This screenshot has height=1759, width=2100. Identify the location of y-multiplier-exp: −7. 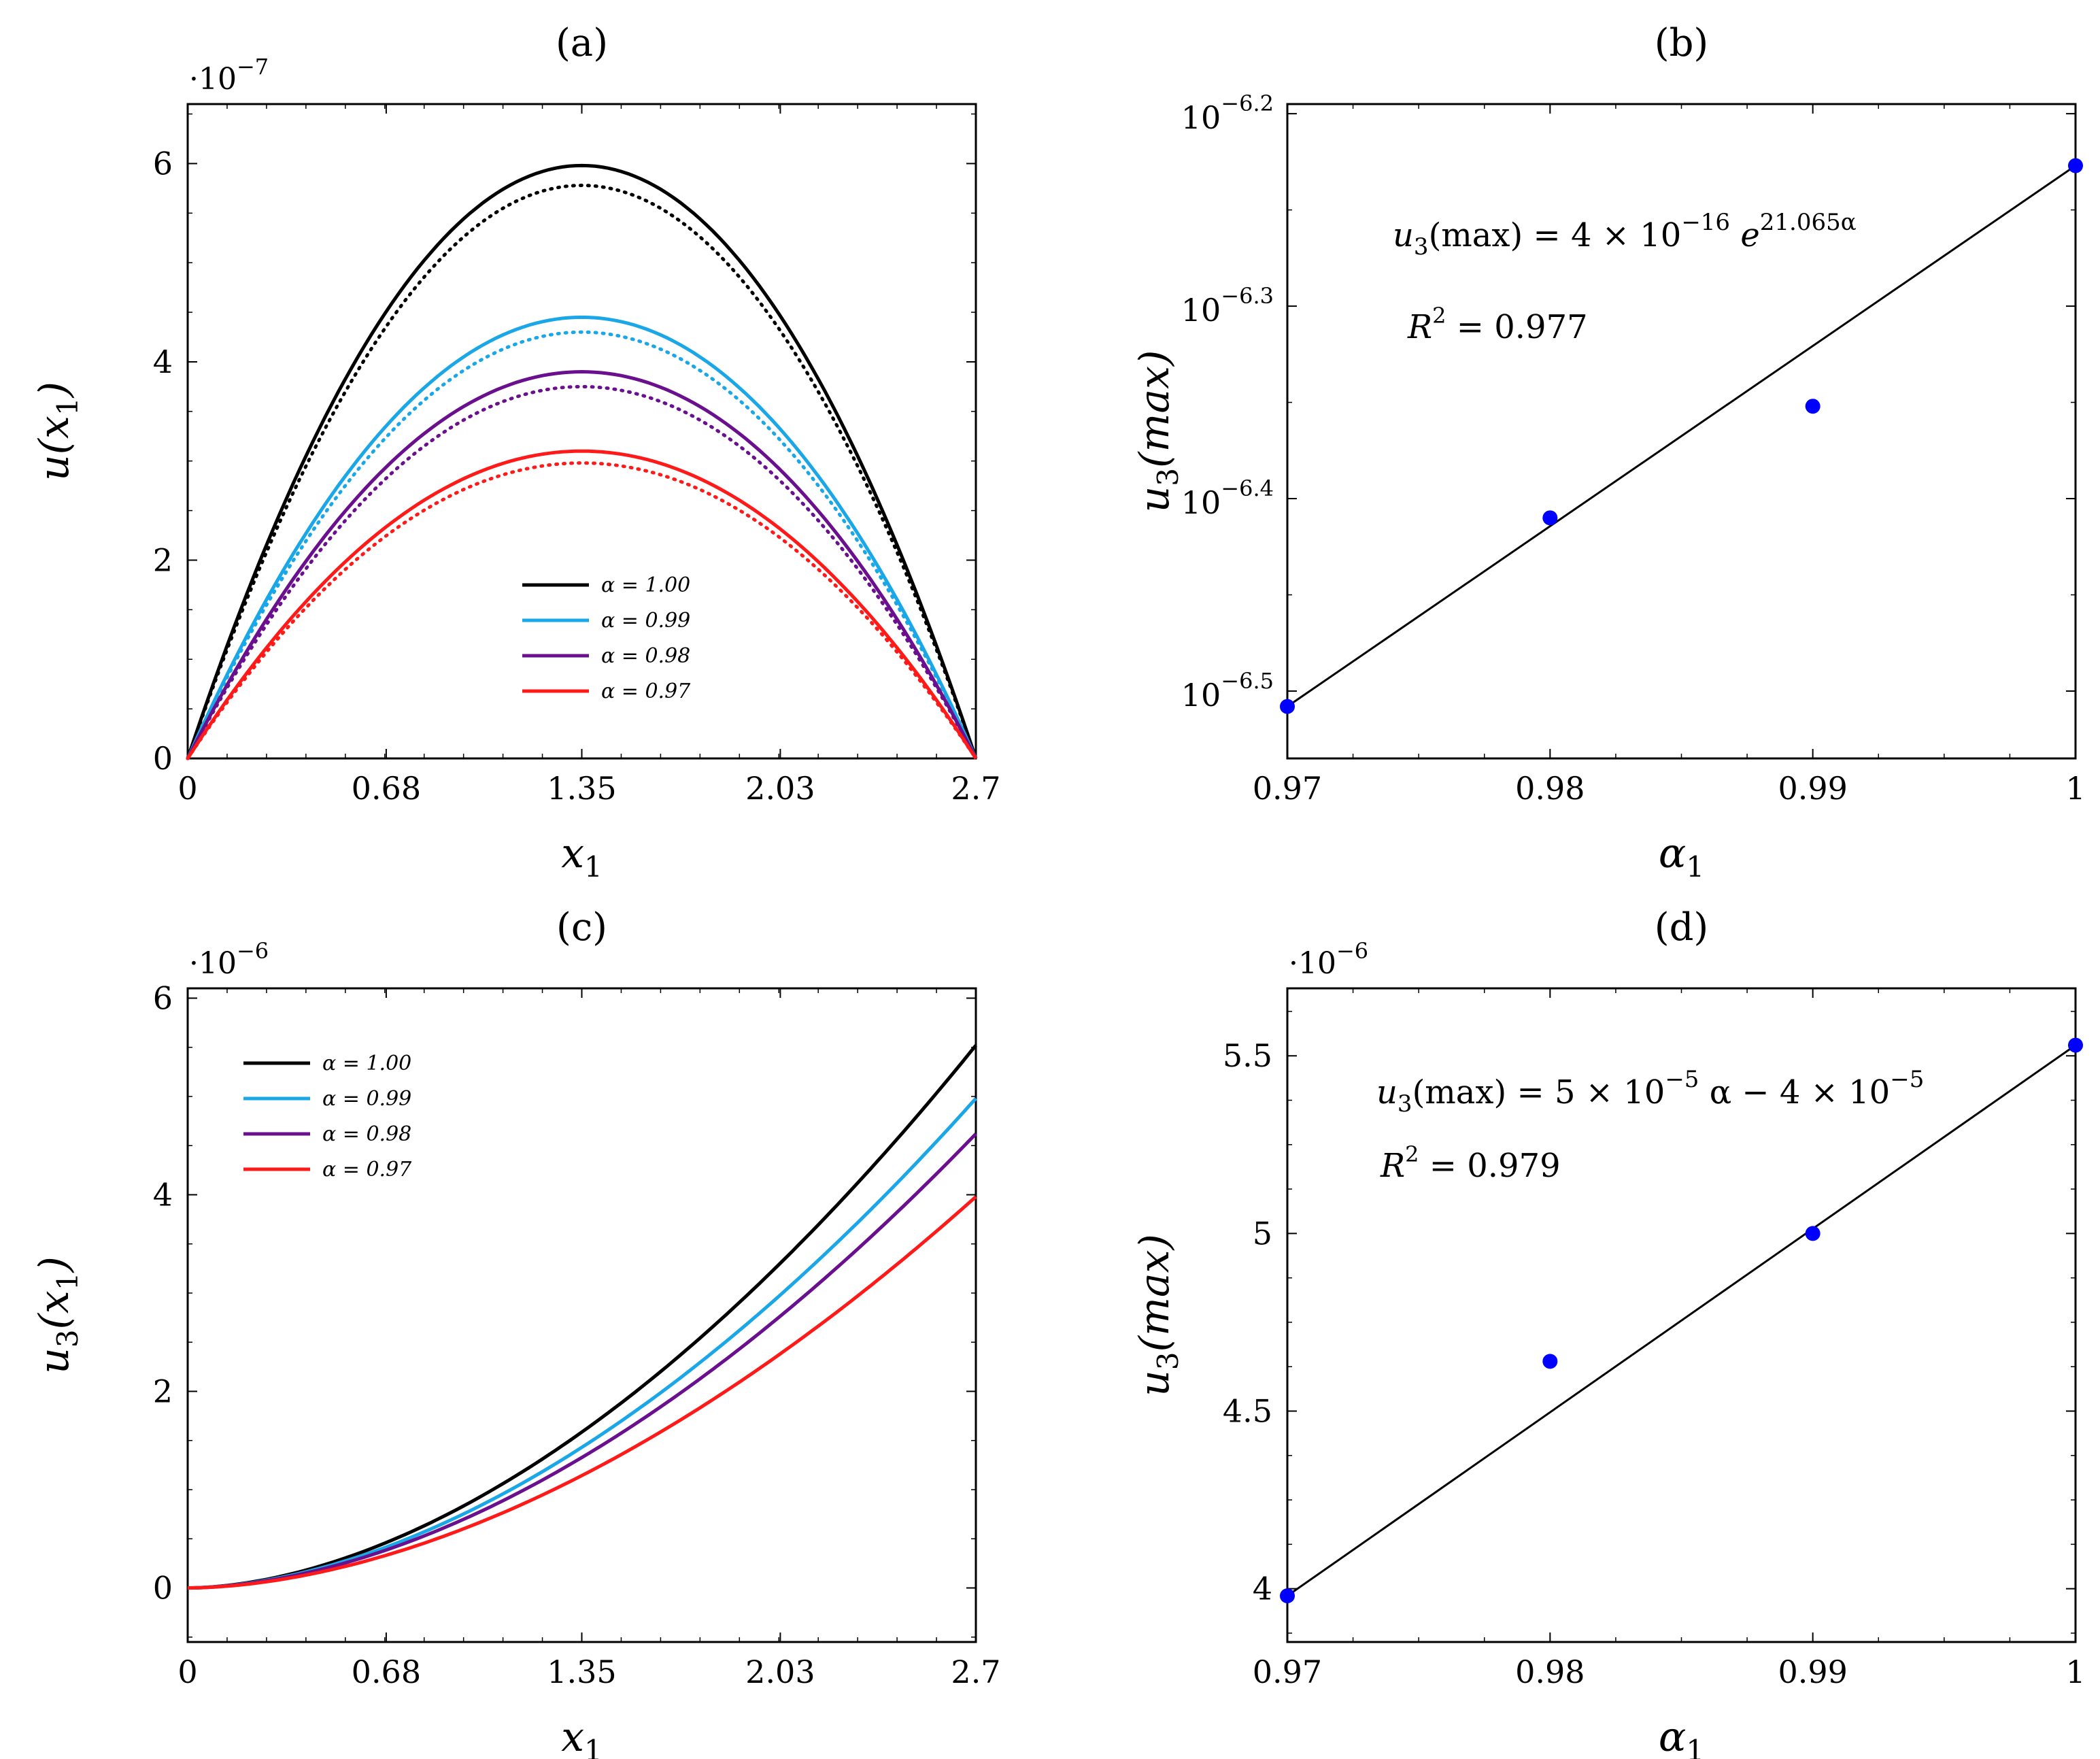
(253, 67).